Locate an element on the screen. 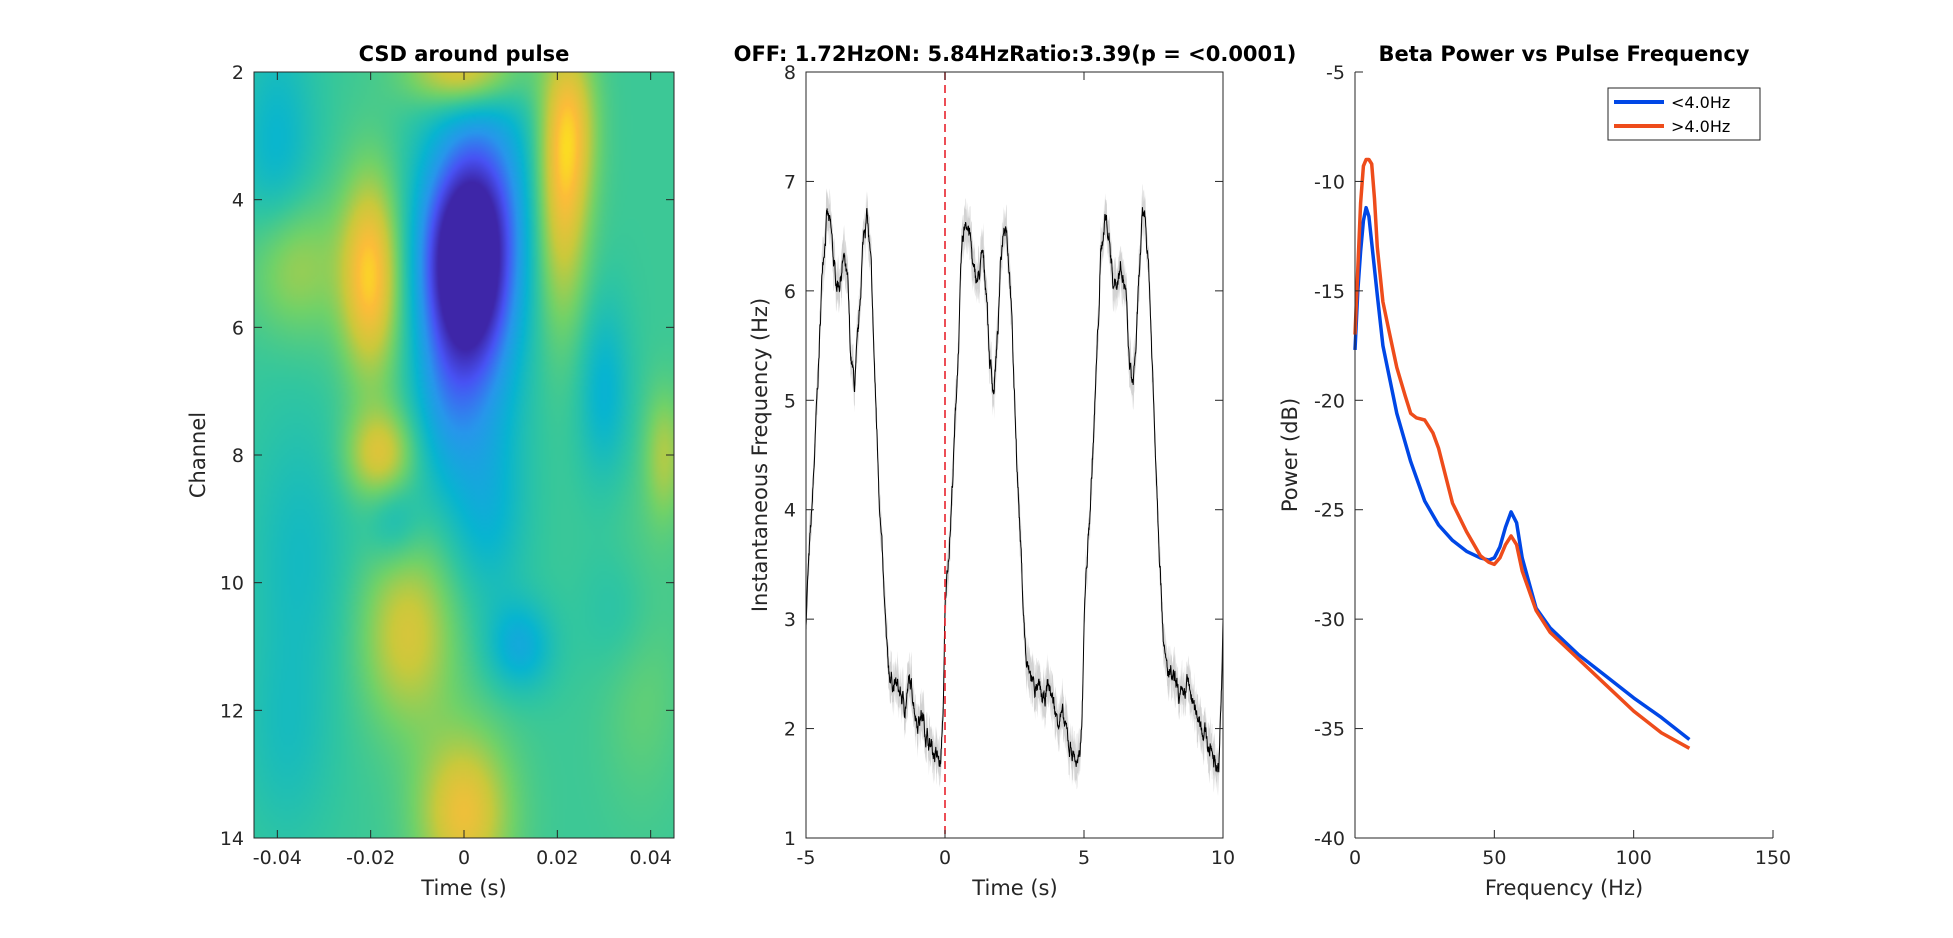 The width and height of the screenshot is (1953, 938). csd-ytick-label: 4 is located at coordinates (238, 201).